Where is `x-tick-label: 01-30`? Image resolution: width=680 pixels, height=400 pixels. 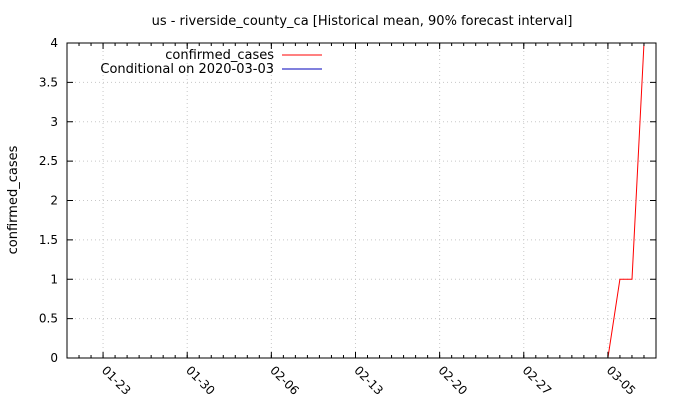 x-tick-label: 01-30 is located at coordinates (200, 380).